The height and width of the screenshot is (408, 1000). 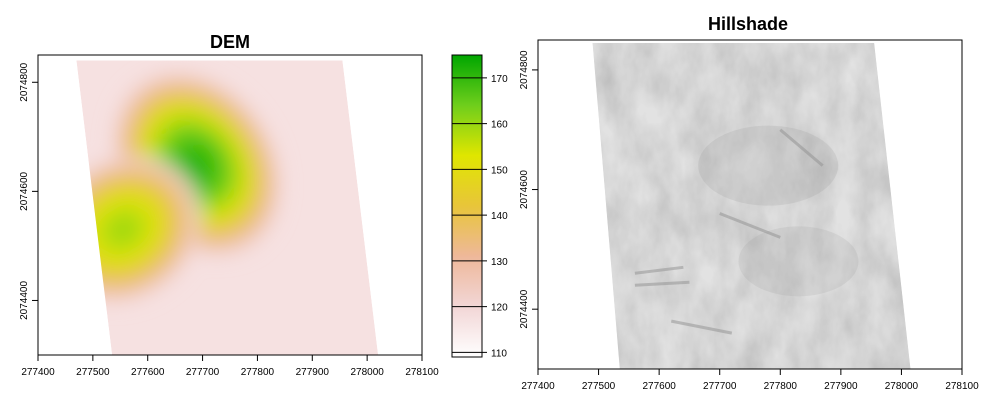 What do you see at coordinates (659, 386) in the screenshot?
I see `hillshade-x-tick-label: 277600` at bounding box center [659, 386].